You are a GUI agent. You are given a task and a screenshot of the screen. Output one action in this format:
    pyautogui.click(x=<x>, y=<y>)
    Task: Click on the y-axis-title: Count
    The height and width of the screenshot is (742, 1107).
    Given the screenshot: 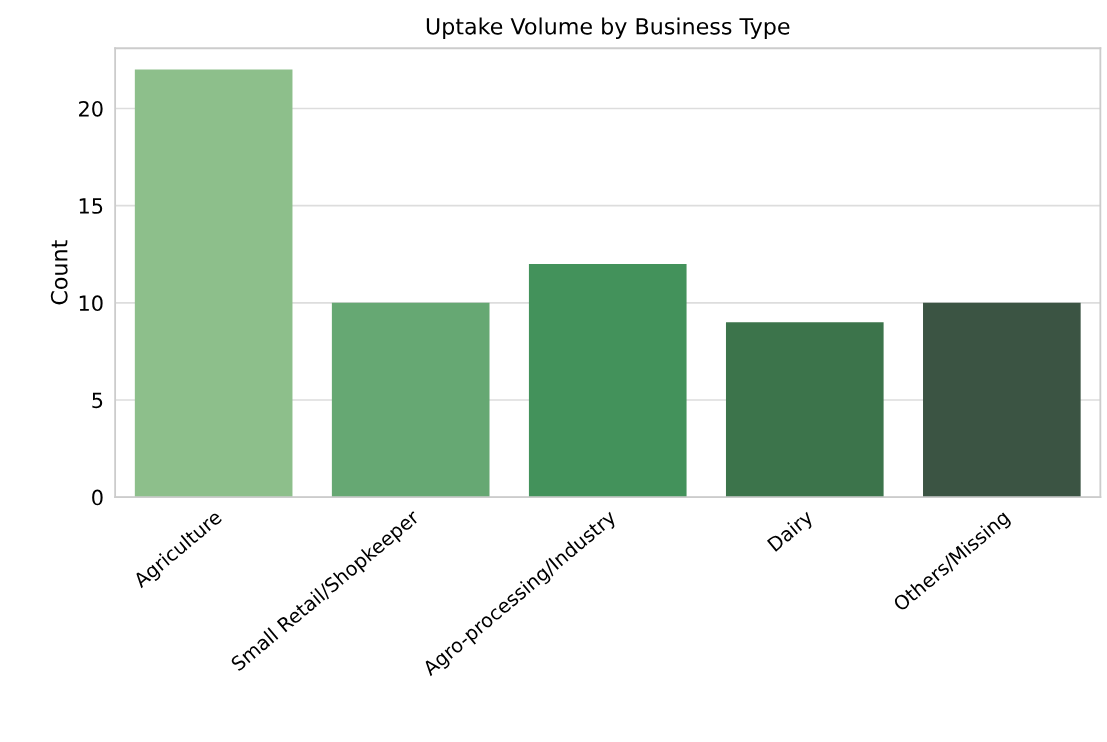 What is the action you would take?
    pyautogui.click(x=59, y=272)
    